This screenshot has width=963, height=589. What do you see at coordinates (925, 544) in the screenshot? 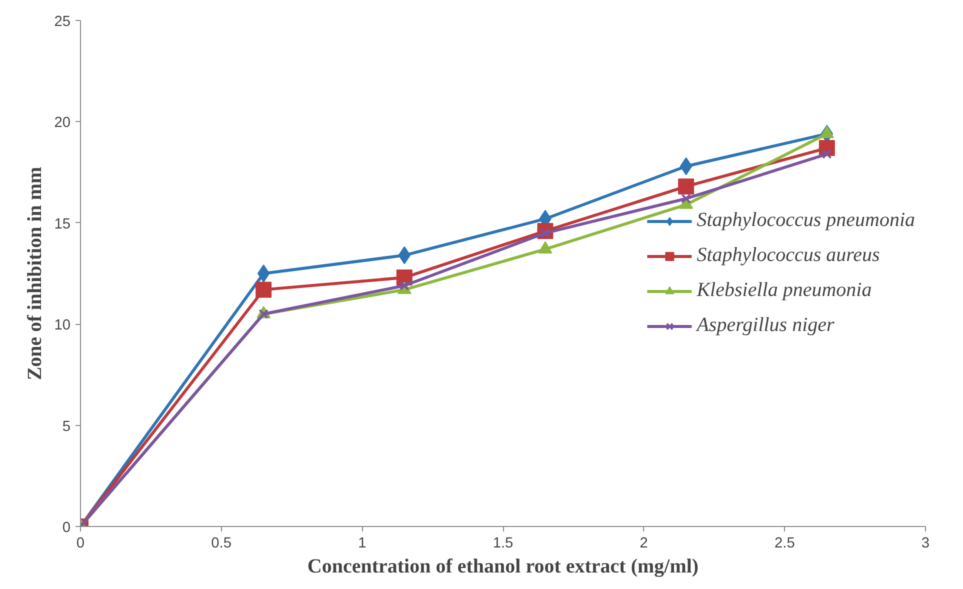
I see `x-tick-label: 3` at bounding box center [925, 544].